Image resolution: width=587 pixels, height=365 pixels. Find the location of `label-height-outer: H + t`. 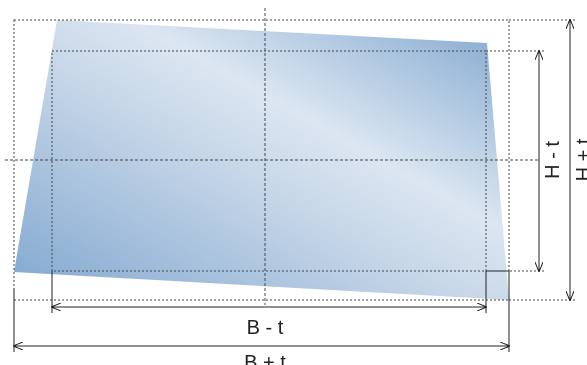

label-height-outer: H + t is located at coordinates (580, 159).